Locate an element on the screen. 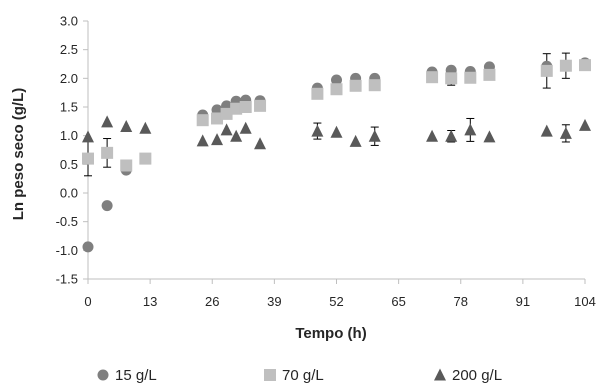  y-tick-label: 1.0 is located at coordinates (69, 135).